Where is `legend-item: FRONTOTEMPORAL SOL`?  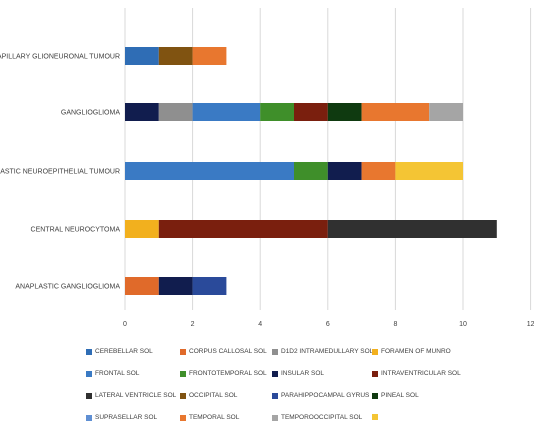 legend-item: FRONTOTEMPORAL SOL is located at coordinates (223, 373).